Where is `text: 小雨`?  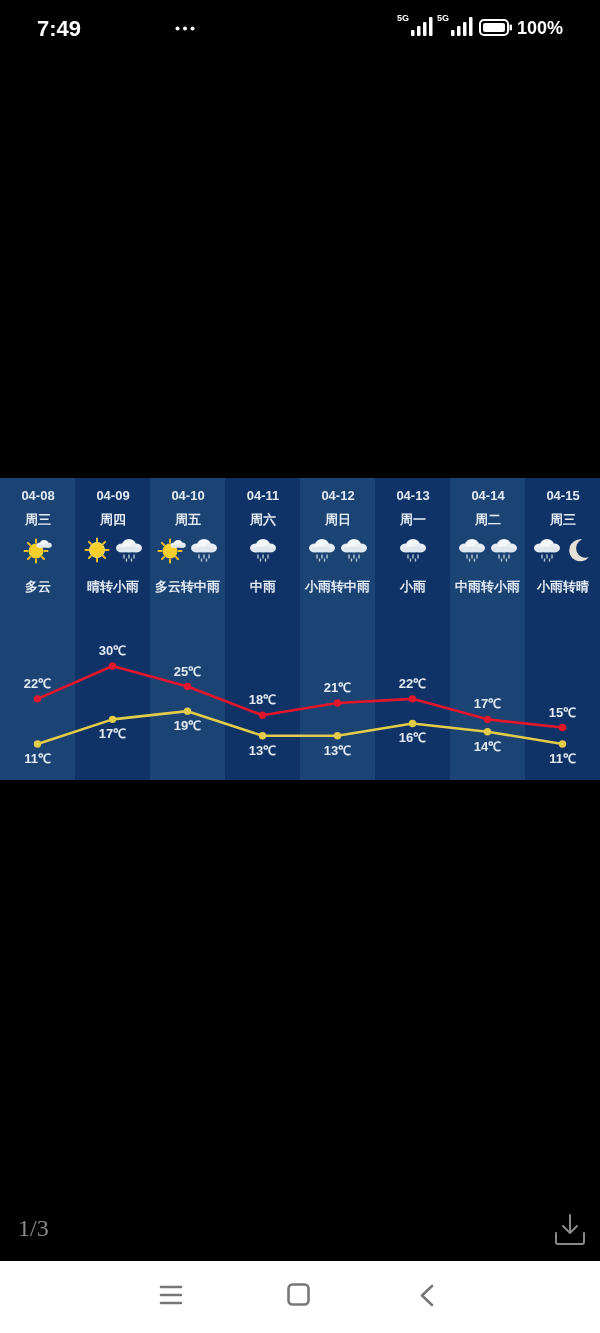
text: 小雨 is located at coordinates (412, 586).